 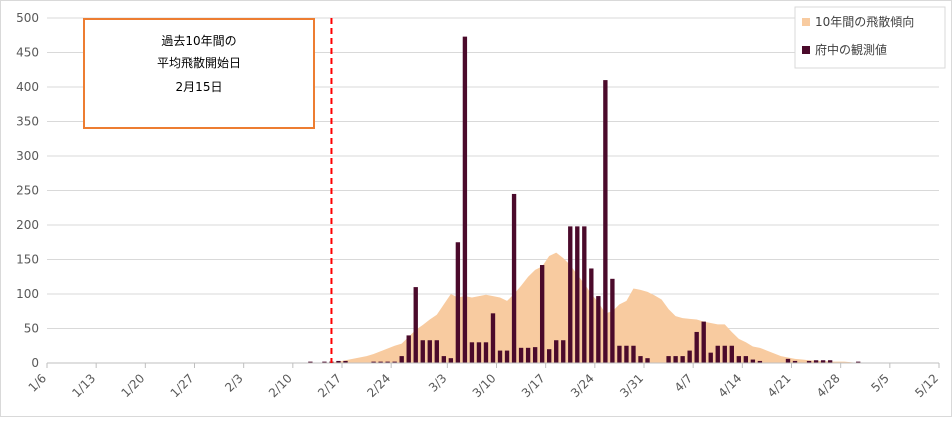 I want to click on y-tick-label: 450, so click(x=27, y=53).